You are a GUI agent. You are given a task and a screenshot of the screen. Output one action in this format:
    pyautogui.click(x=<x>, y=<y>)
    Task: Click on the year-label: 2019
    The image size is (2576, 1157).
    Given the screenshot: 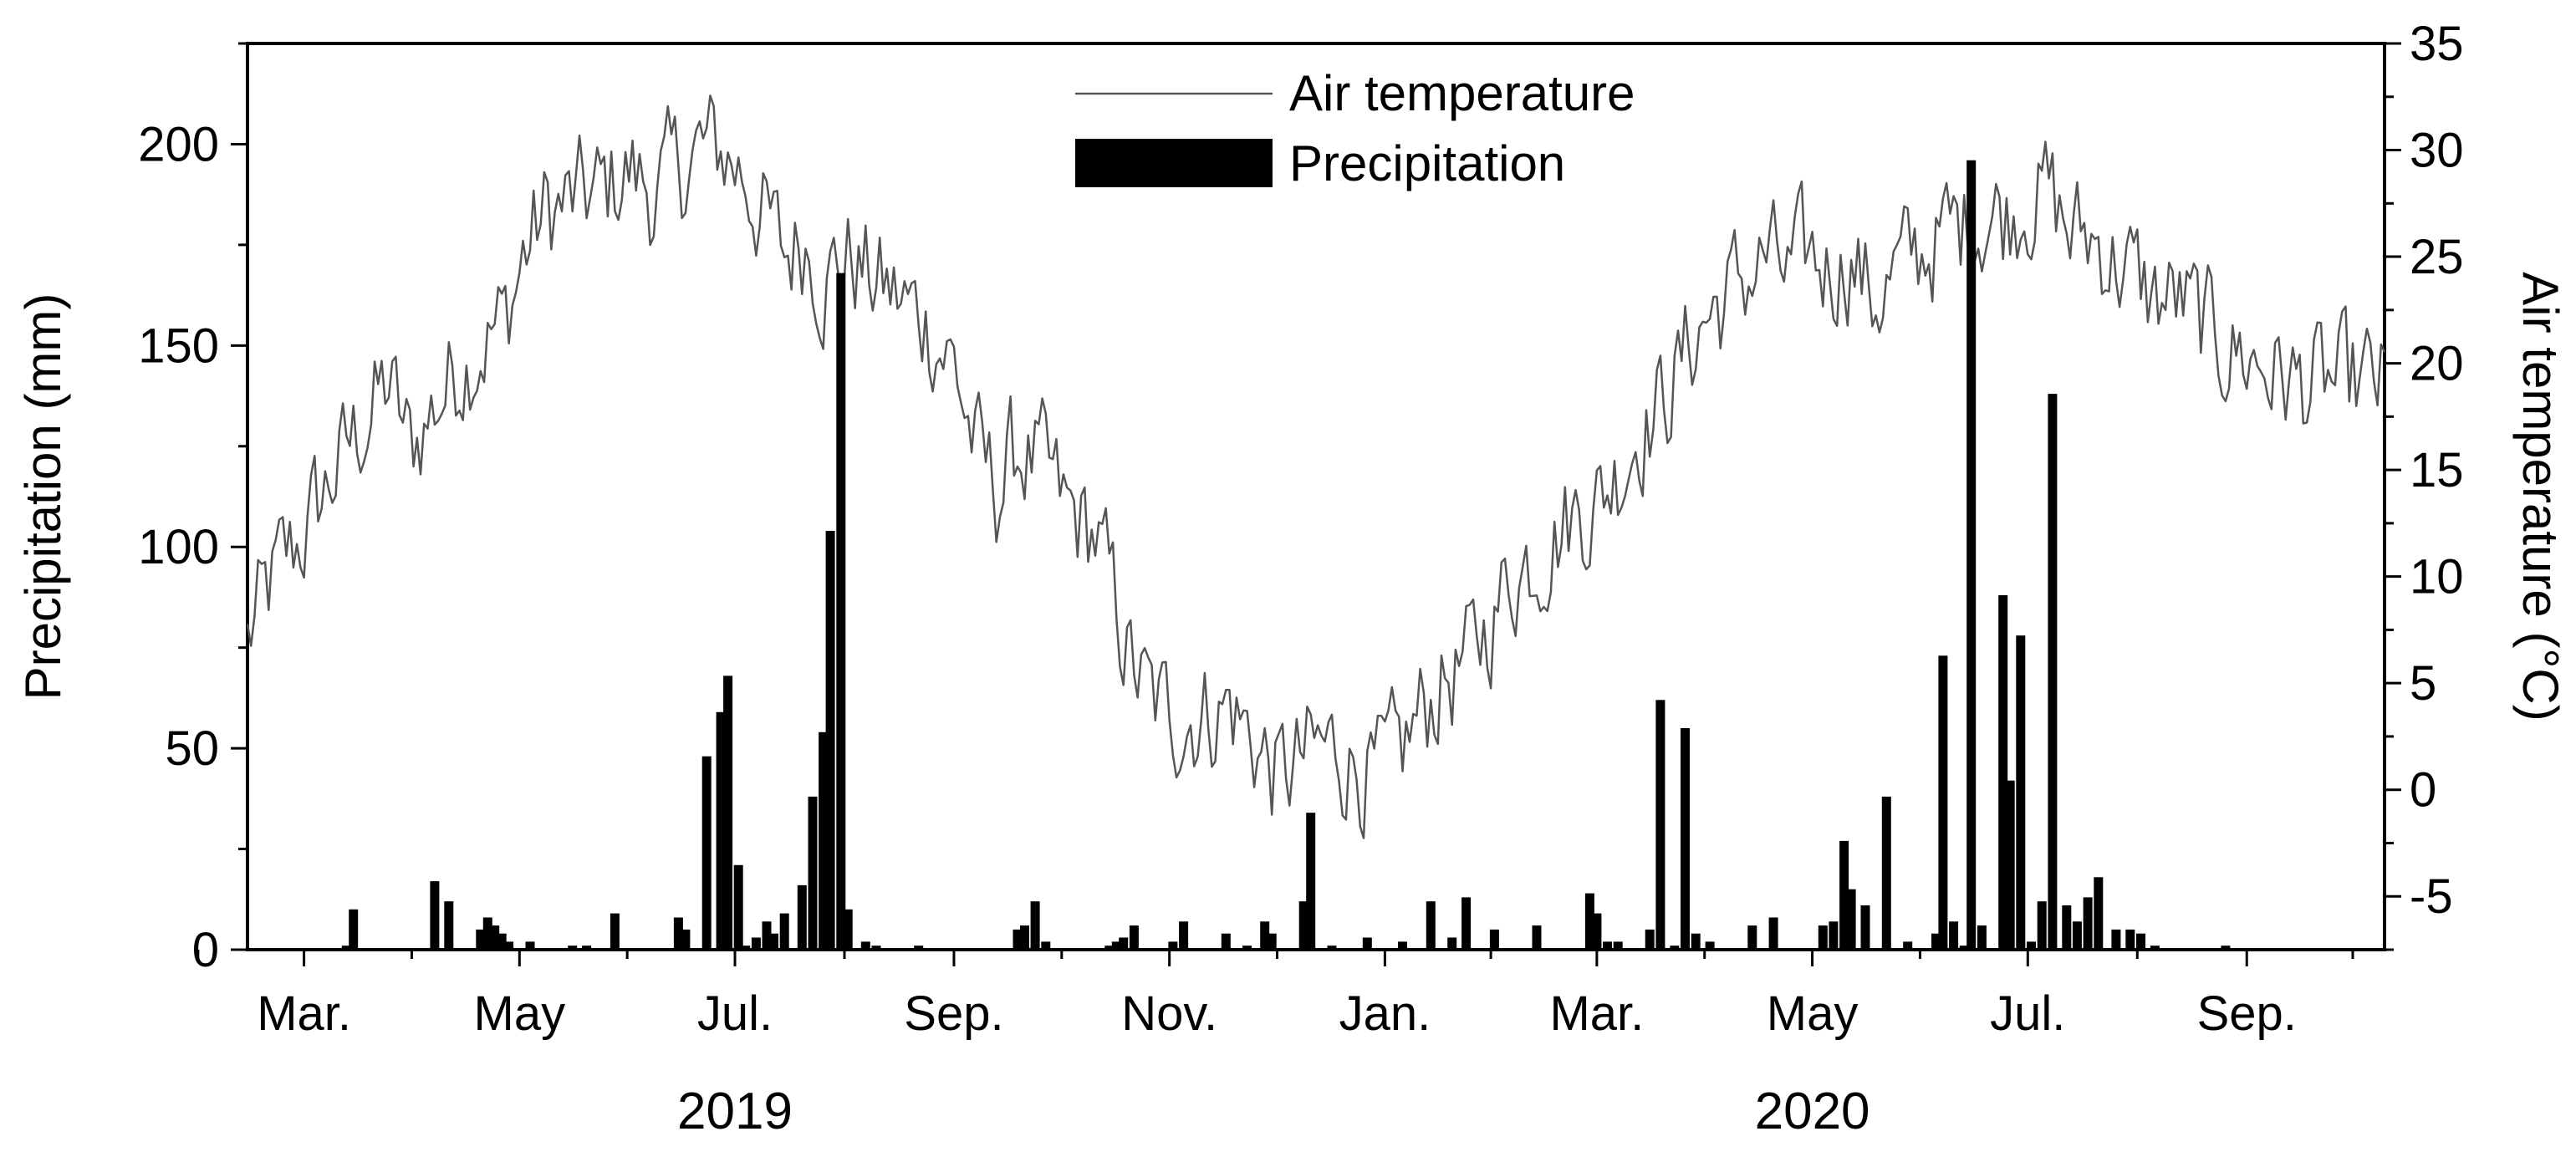 What is the action you would take?
    pyautogui.click(x=735, y=1112)
    